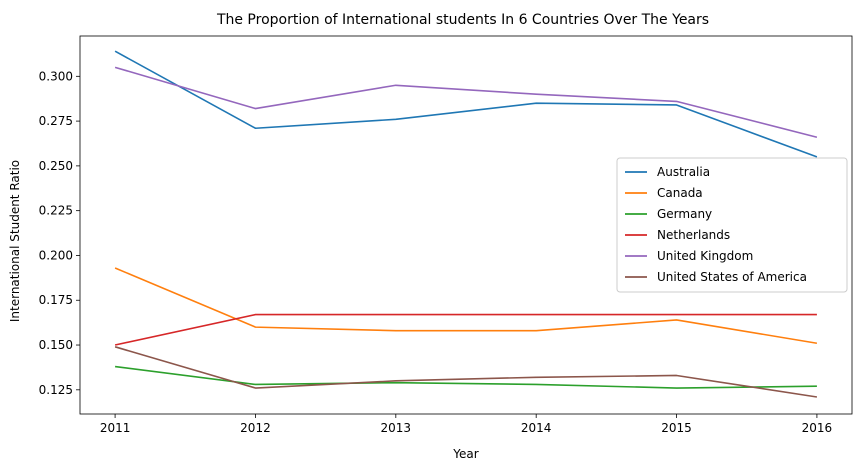 The width and height of the screenshot is (863, 470). Describe the element at coordinates (255, 428) in the screenshot. I see `x-tick-label: 2012` at that location.